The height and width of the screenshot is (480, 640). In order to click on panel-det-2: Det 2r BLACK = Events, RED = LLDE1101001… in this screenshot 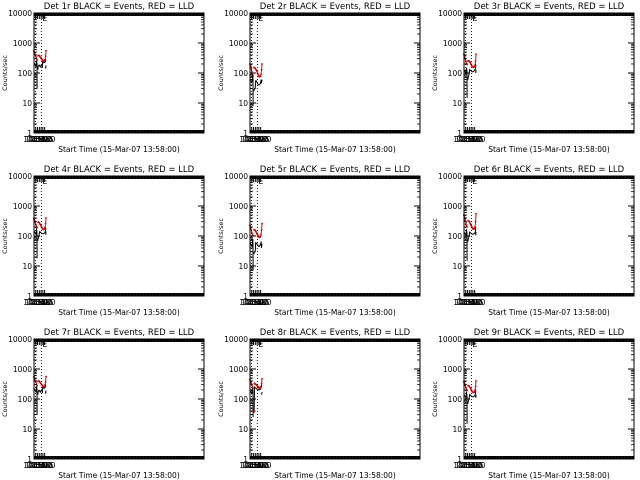, I will do `click(319, 78)`.